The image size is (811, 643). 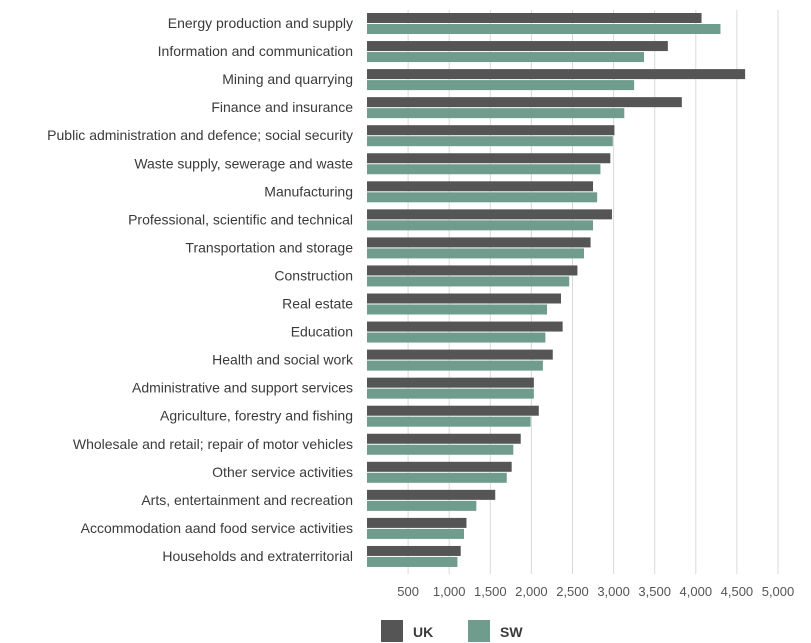 What do you see at coordinates (613, 591) in the screenshot?
I see `x-tick-label: 3,000` at bounding box center [613, 591].